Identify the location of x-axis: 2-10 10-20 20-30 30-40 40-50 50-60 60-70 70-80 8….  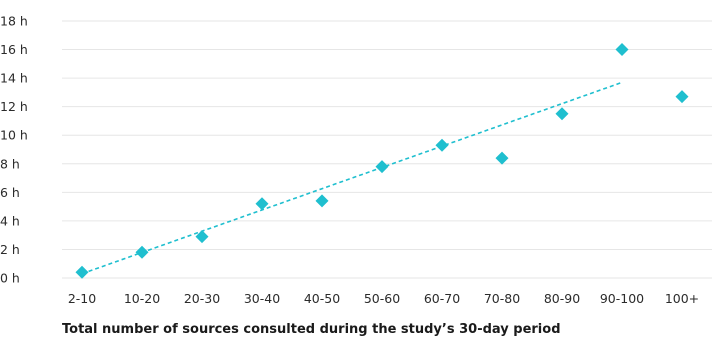
(383, 298).